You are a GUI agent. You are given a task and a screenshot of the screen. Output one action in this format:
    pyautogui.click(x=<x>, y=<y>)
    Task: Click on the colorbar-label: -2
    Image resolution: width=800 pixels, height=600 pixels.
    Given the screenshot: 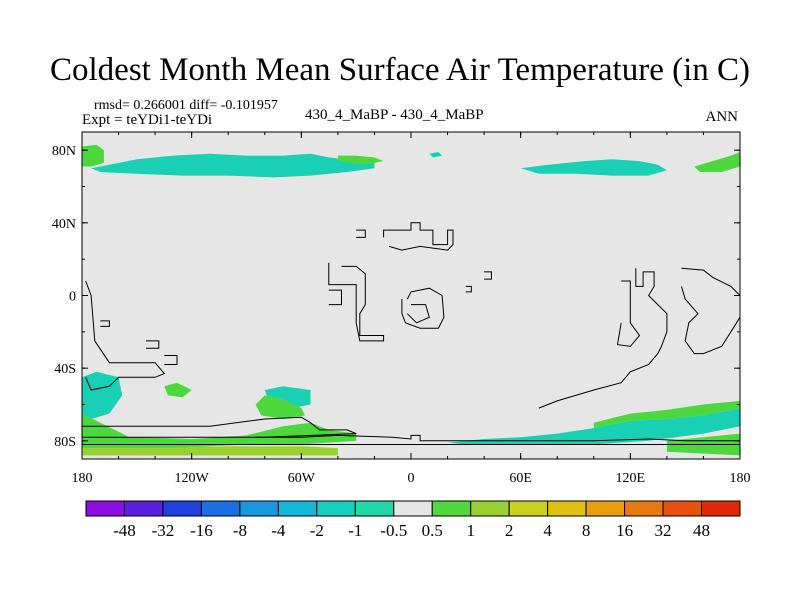 What is the action you would take?
    pyautogui.click(x=317, y=530)
    